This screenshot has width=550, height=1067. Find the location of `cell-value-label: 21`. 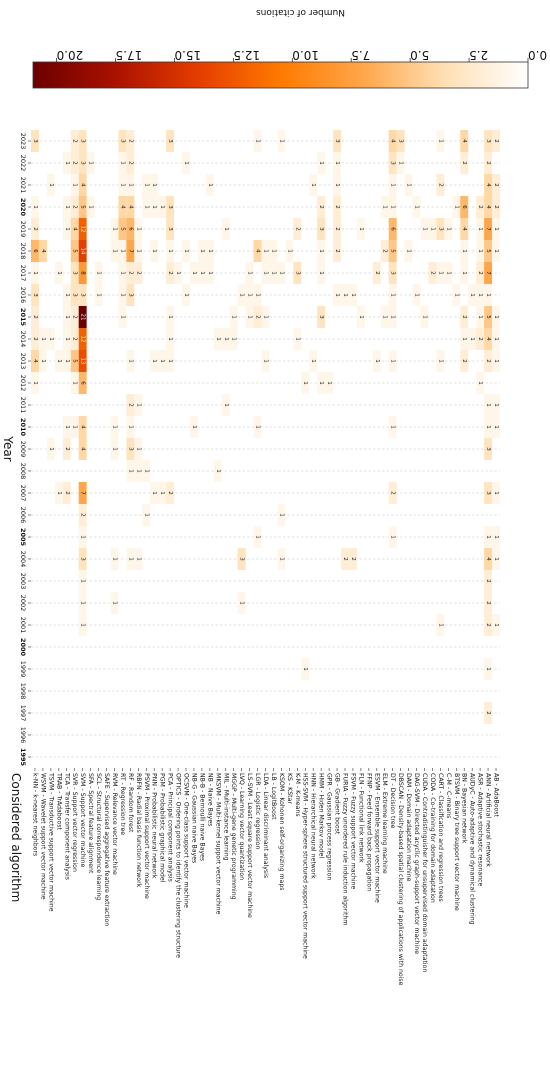

cell-value-label: 21 is located at coordinates (83, 317).